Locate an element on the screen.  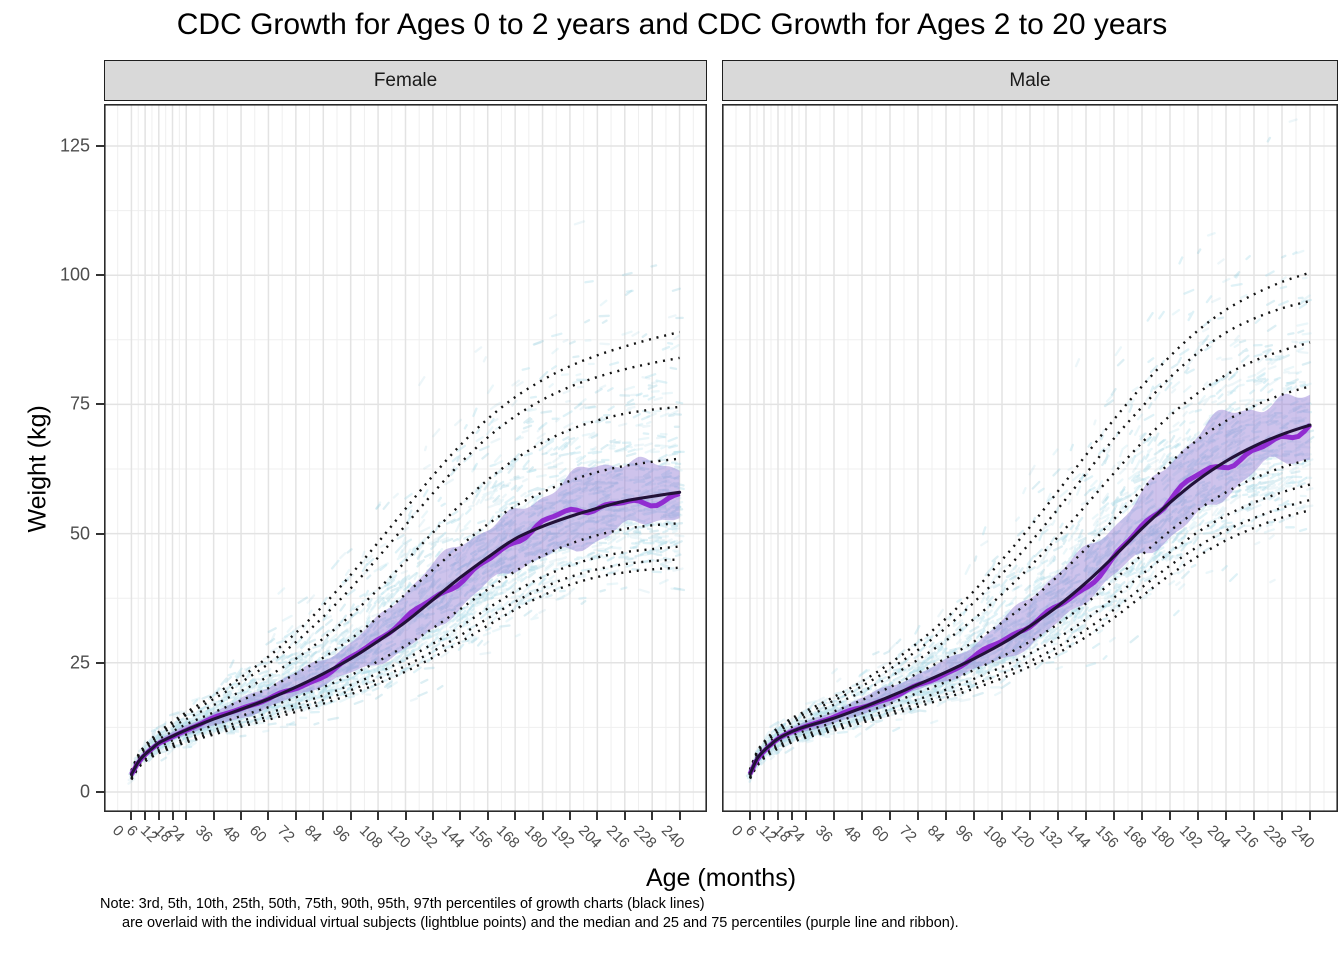
y-tick-label: 100 is located at coordinates (74, 274).